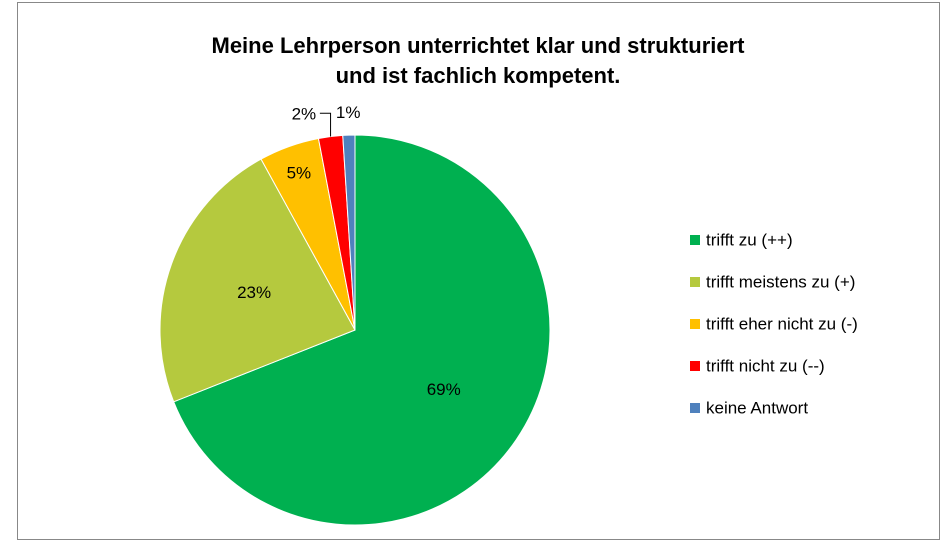  Describe the element at coordinates (304, 114) in the screenshot. I see `data-label: 2%` at that location.